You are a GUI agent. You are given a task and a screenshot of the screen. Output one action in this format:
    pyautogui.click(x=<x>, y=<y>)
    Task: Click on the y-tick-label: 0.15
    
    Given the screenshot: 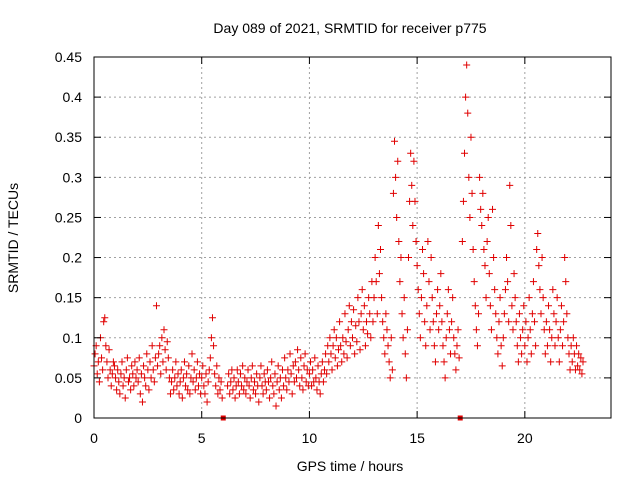 What is the action you would take?
    pyautogui.click(x=68, y=298)
    